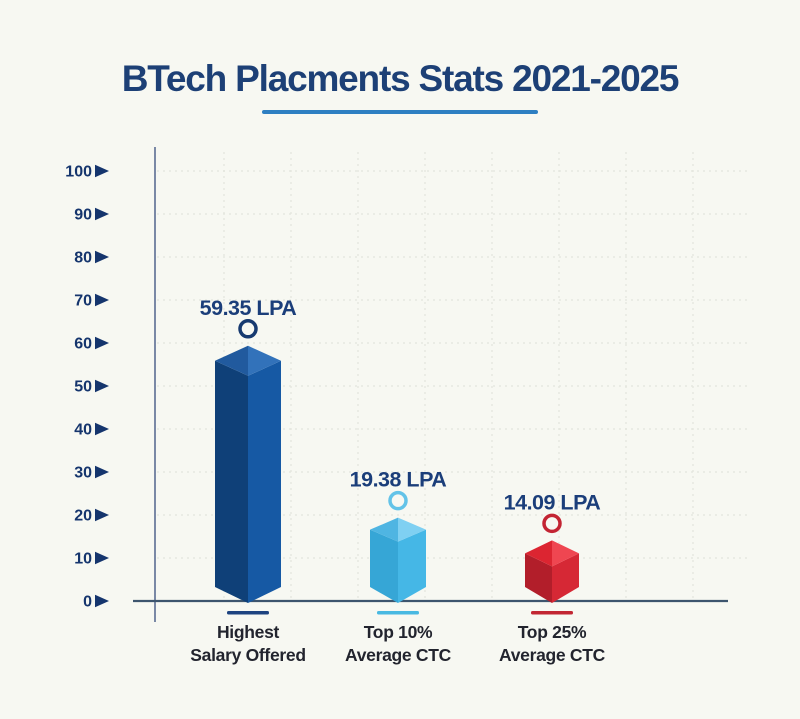 The height and width of the screenshot is (719, 800). What do you see at coordinates (552, 502) in the screenshot?
I see `bar-value-label: 14.09 LPA` at bounding box center [552, 502].